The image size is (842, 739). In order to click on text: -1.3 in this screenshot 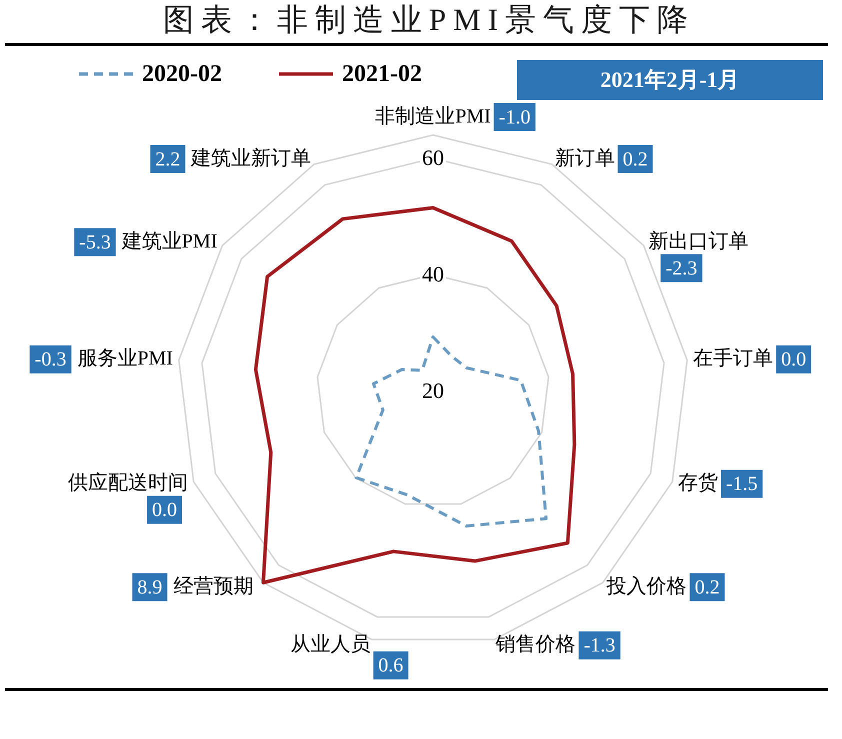, I will do `click(600, 645)`.